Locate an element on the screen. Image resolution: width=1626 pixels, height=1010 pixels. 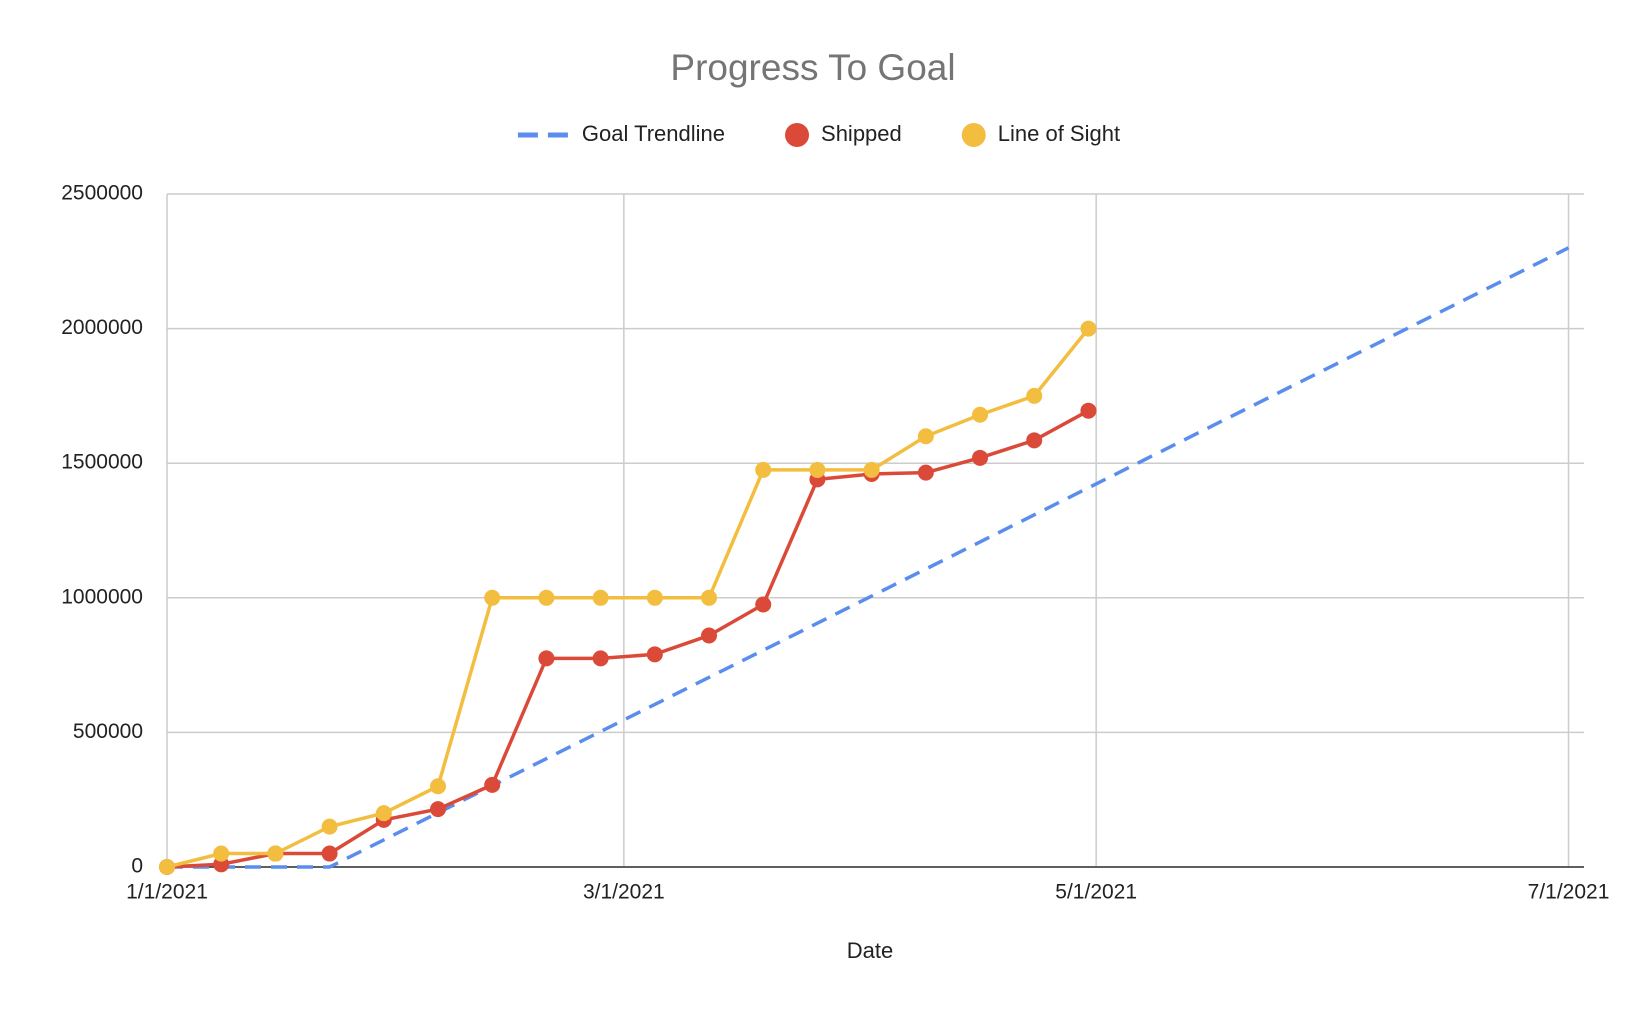
chart-title: Progress To Goal is located at coordinates (812, 67).